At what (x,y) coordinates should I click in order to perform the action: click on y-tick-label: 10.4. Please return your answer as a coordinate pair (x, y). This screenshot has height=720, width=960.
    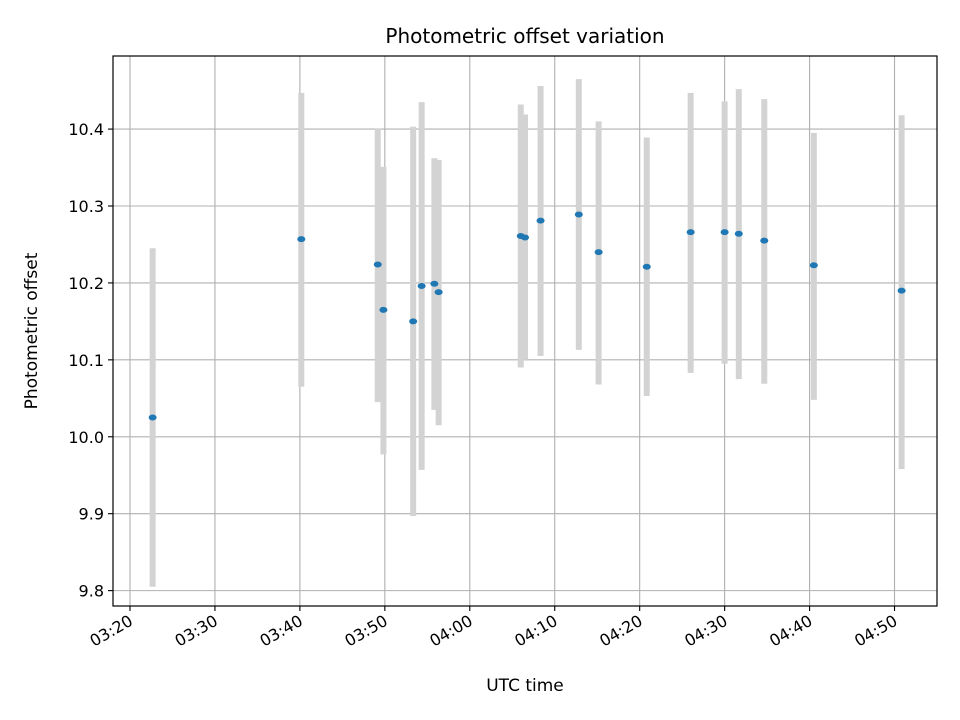
    Looking at the image, I should click on (86, 129).